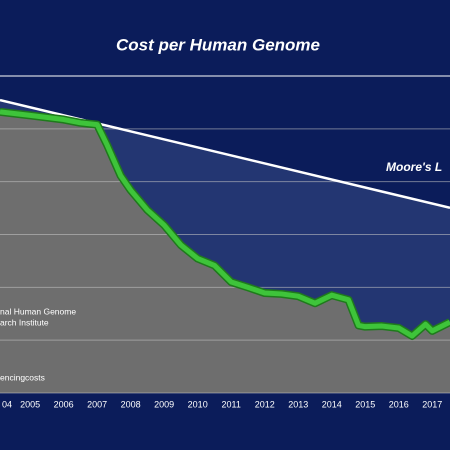 This screenshot has width=450, height=450. What do you see at coordinates (332, 404) in the screenshot?
I see `x-tick-label: 2014` at bounding box center [332, 404].